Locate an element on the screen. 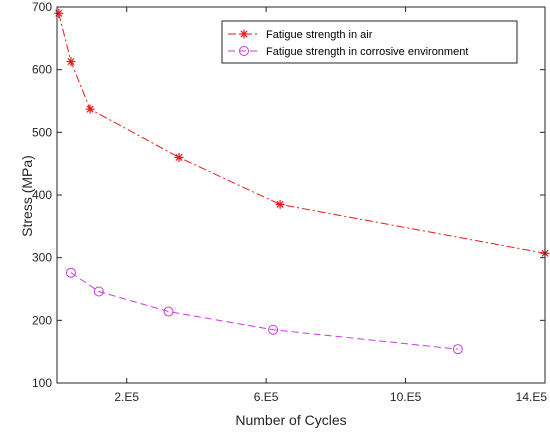 The image size is (550, 433). x-tick-label: 14.E5 is located at coordinates (532, 397).